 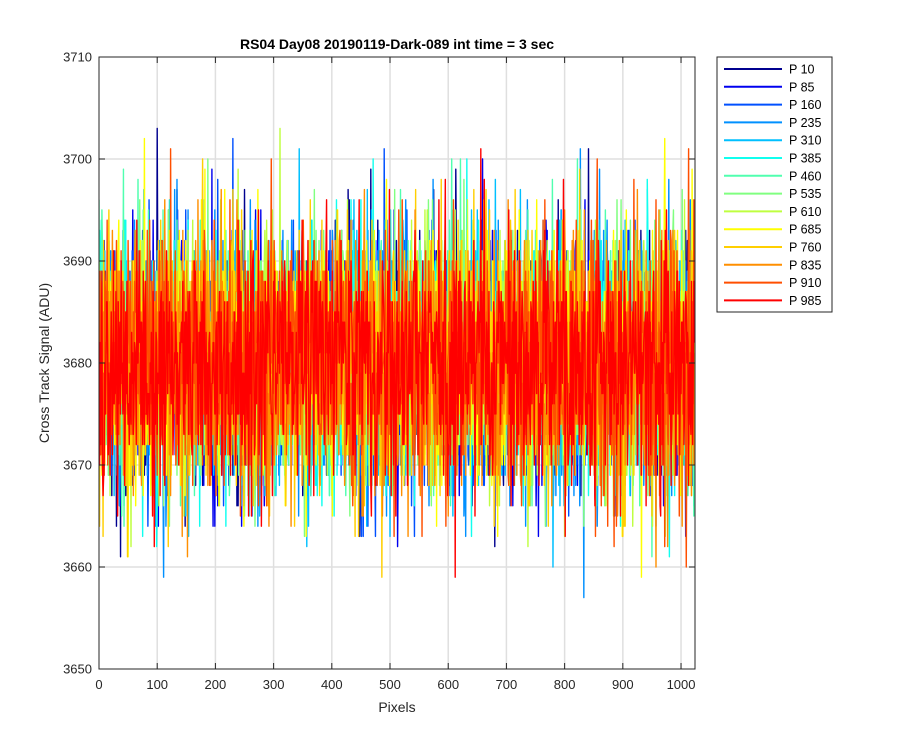 I want to click on legend-entry: P 160, so click(x=805, y=105).